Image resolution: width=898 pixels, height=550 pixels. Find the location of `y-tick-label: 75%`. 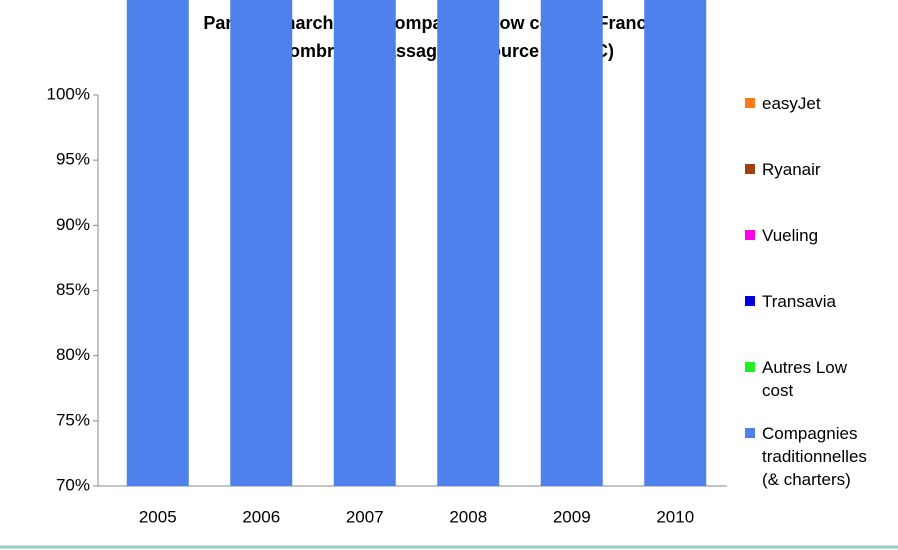

y-tick-label: 75% is located at coordinates (73, 419).